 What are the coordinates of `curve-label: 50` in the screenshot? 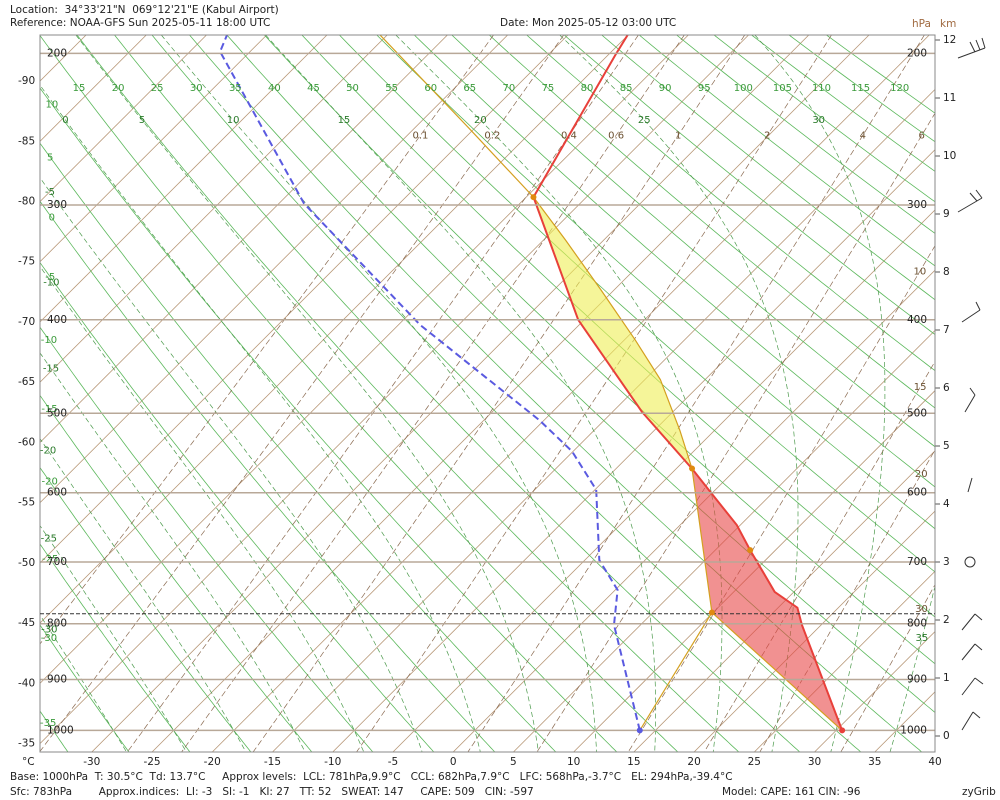 It's located at (352, 88).